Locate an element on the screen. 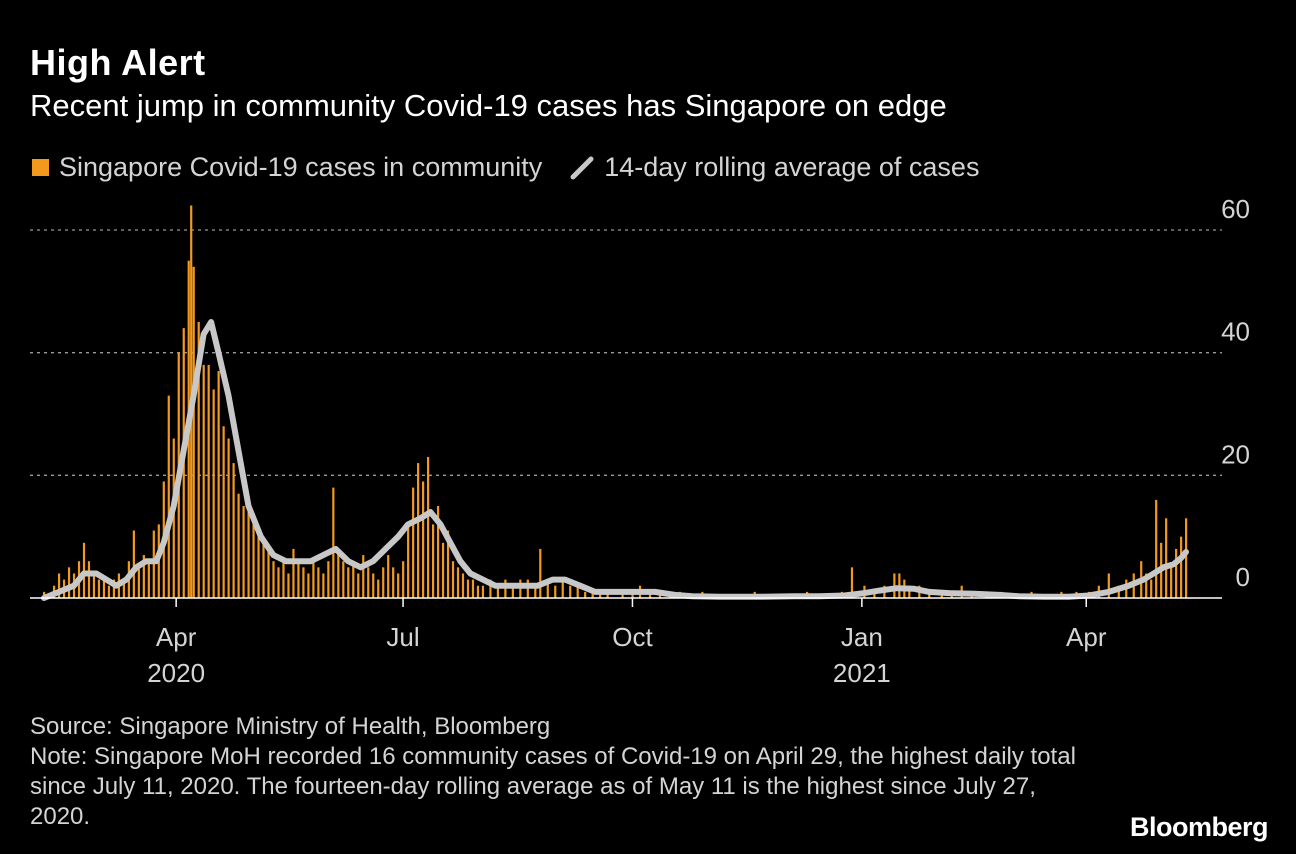 Image resolution: width=1296 pixels, height=854 pixels. legend-line-label: 14-day rolling average of cases is located at coordinates (792, 167).